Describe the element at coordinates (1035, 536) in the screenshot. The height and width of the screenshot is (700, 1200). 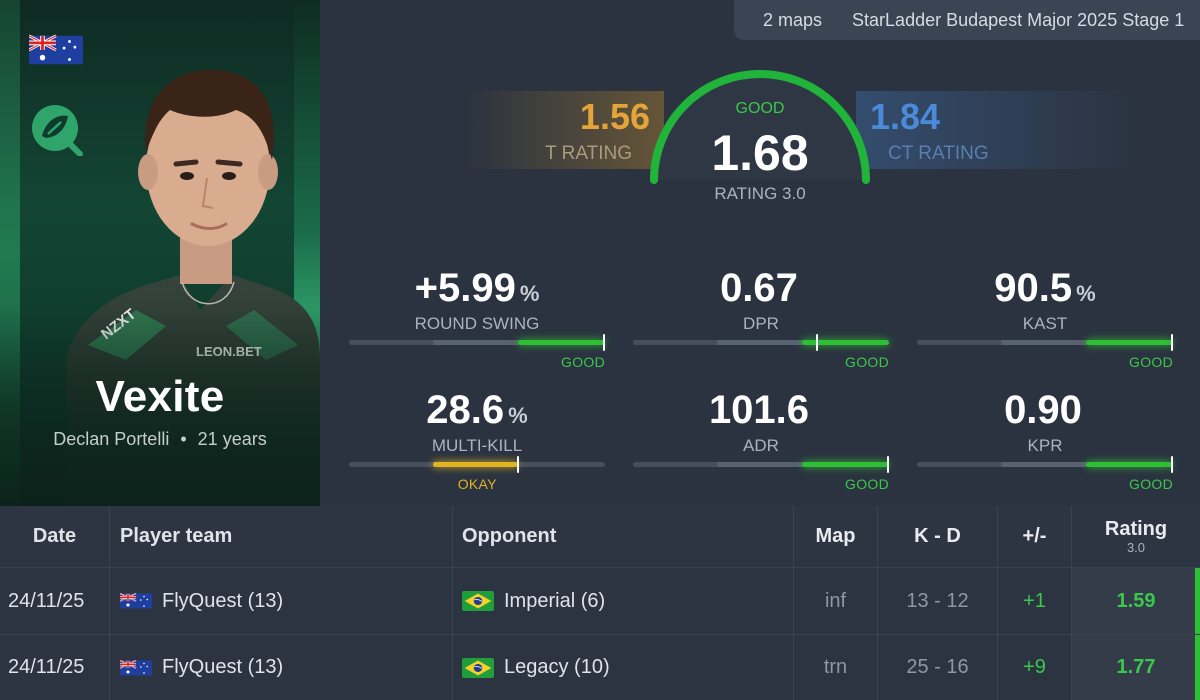
I see `col-diff-header: +/-` at that location.